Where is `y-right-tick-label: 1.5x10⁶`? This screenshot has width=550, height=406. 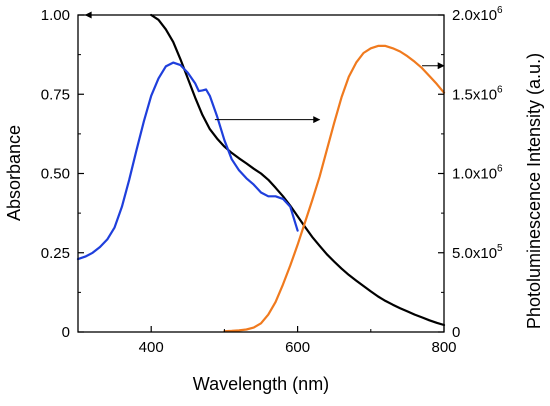
y-right-tick-label: 1.5x10⁶ is located at coordinates (477, 93).